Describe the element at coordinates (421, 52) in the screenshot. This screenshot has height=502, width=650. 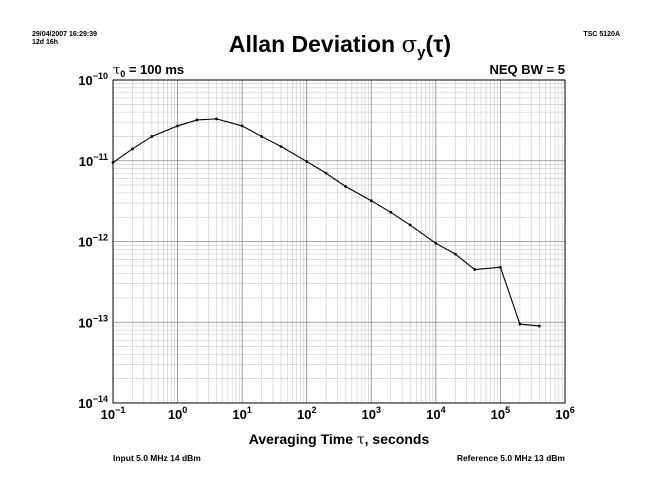
I see `chart-title-sub: y` at that location.